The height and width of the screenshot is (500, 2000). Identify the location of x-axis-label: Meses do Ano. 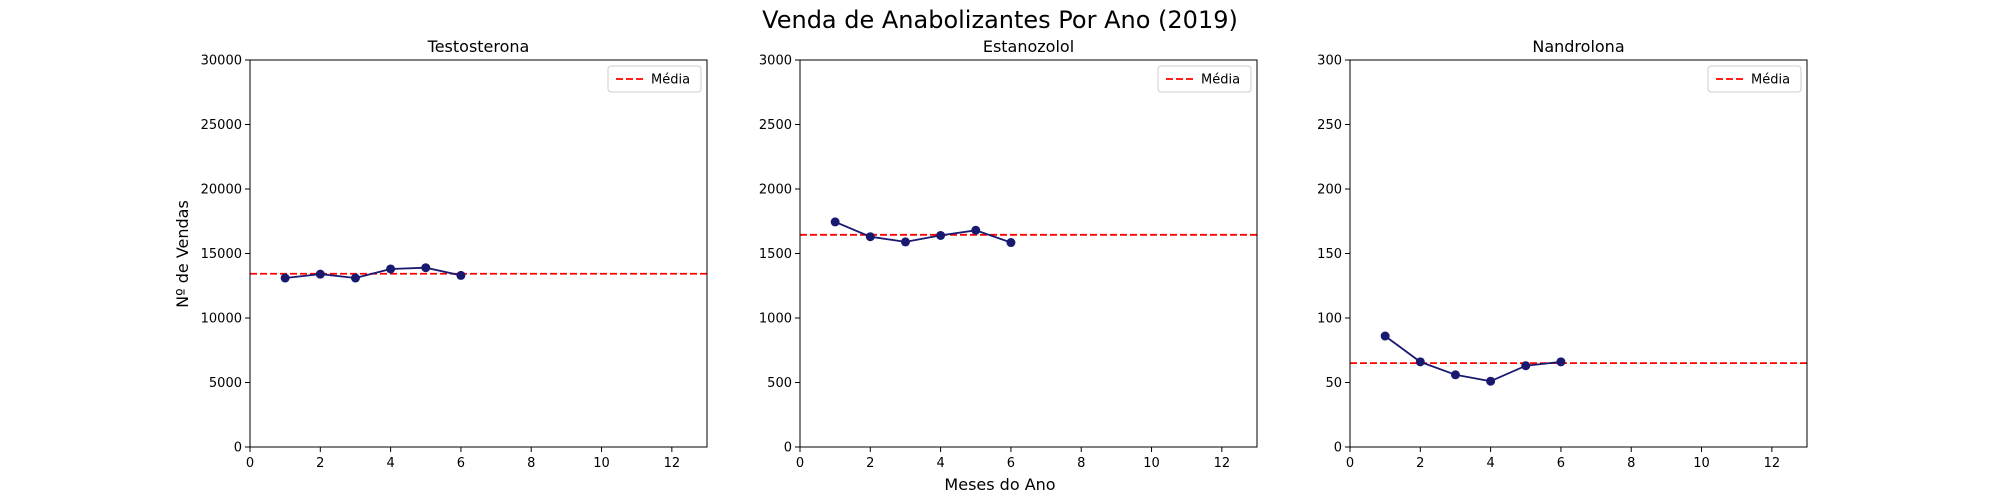
(999, 484).